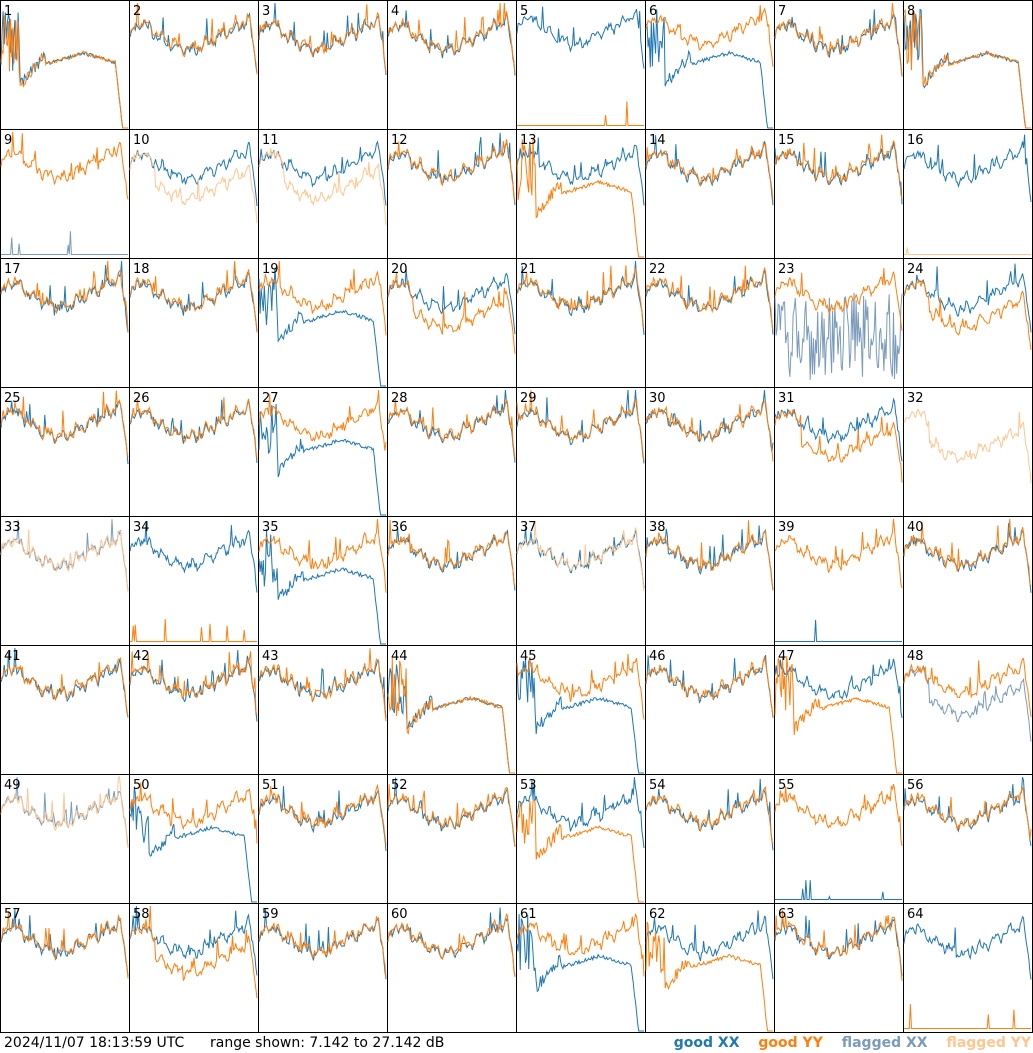 Image resolution: width=1033 pixels, height=1053 pixels. Describe the element at coordinates (323, 65) in the screenshot. I see `panel-3: 3` at that location.